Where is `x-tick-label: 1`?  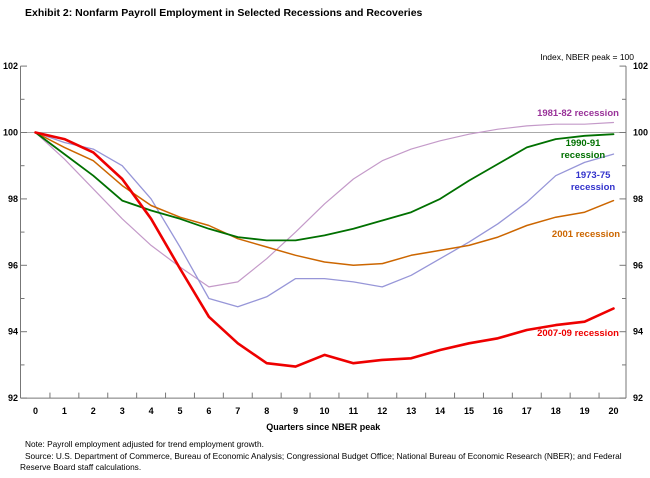 x-tick-label: 1 is located at coordinates (64, 411).